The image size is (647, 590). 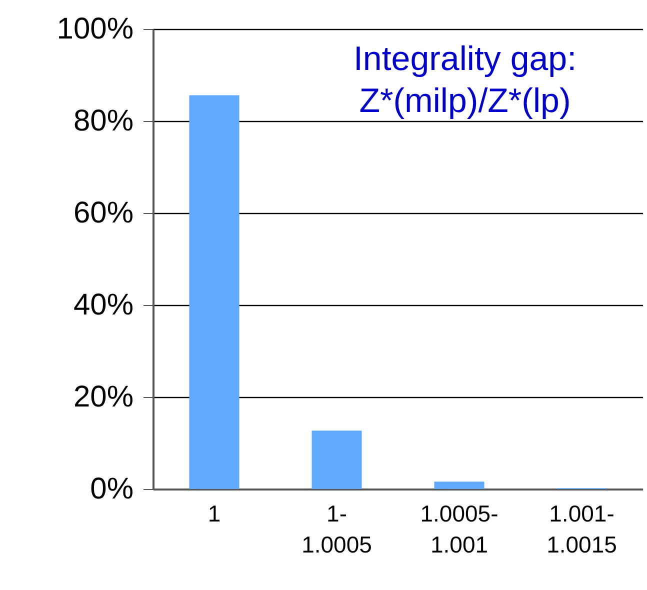 What do you see at coordinates (95, 29) in the screenshot?
I see `y-tick-label: 100%` at bounding box center [95, 29].